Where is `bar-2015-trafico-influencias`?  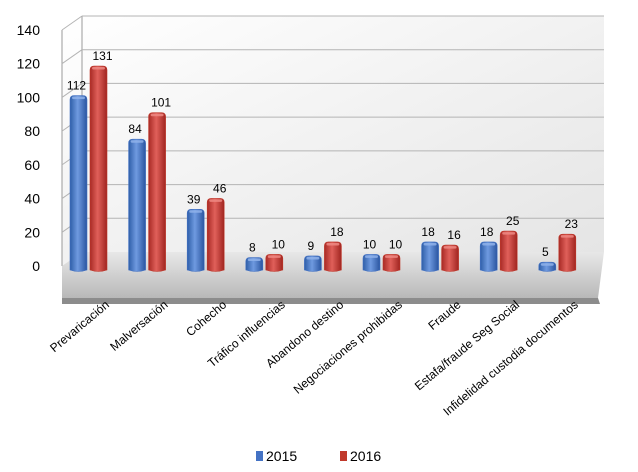
bar-2015-trafico-influencias is located at coordinates (254, 264).